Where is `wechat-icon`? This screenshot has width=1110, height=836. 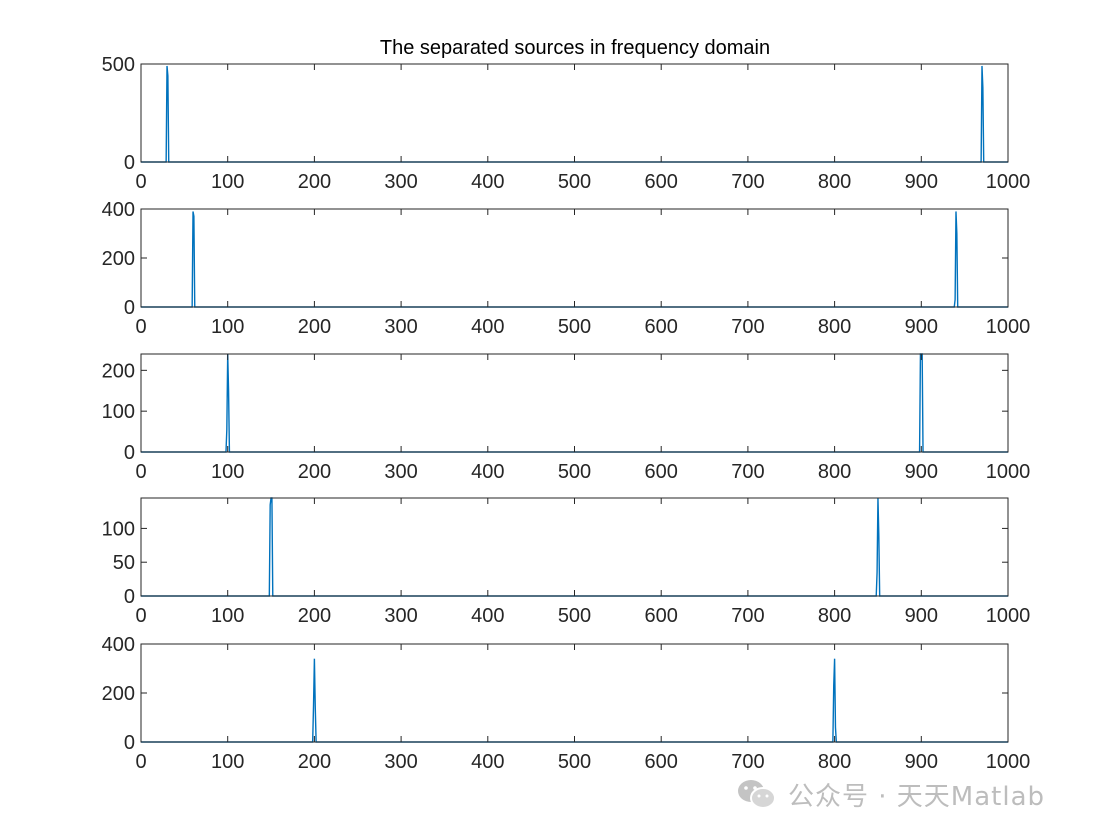 wechat-icon is located at coordinates (757, 794).